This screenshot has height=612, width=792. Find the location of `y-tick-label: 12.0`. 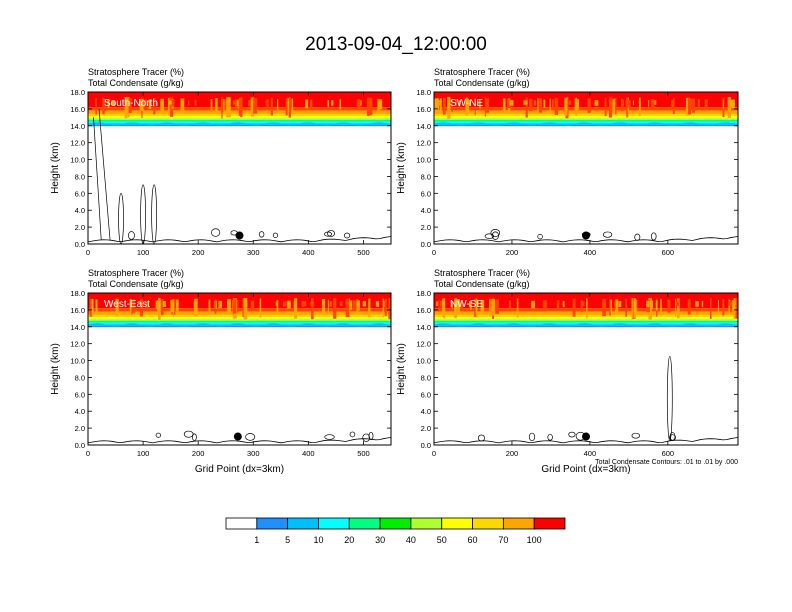

y-tick-label: 12.0 is located at coordinates (423, 344).